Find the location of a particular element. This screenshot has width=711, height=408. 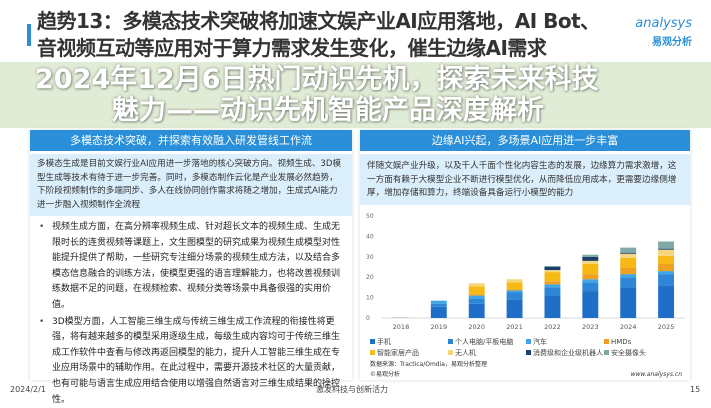

legend-item: 汽车 is located at coordinates (565, 342).